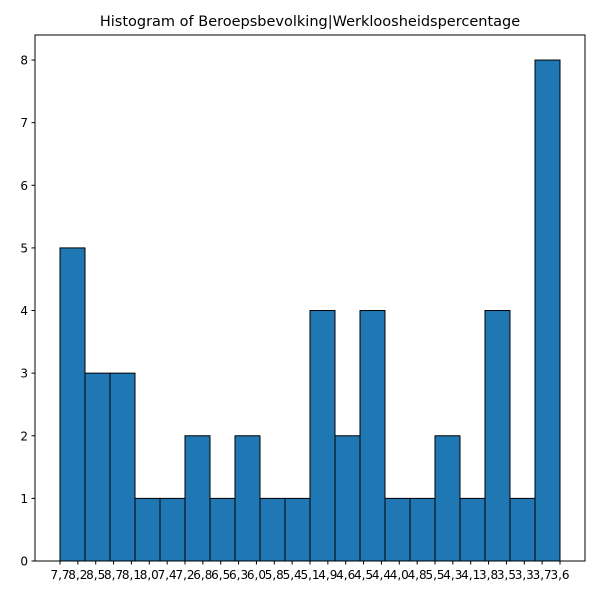  I want to click on y-tick-label: 4, so click(24, 311).